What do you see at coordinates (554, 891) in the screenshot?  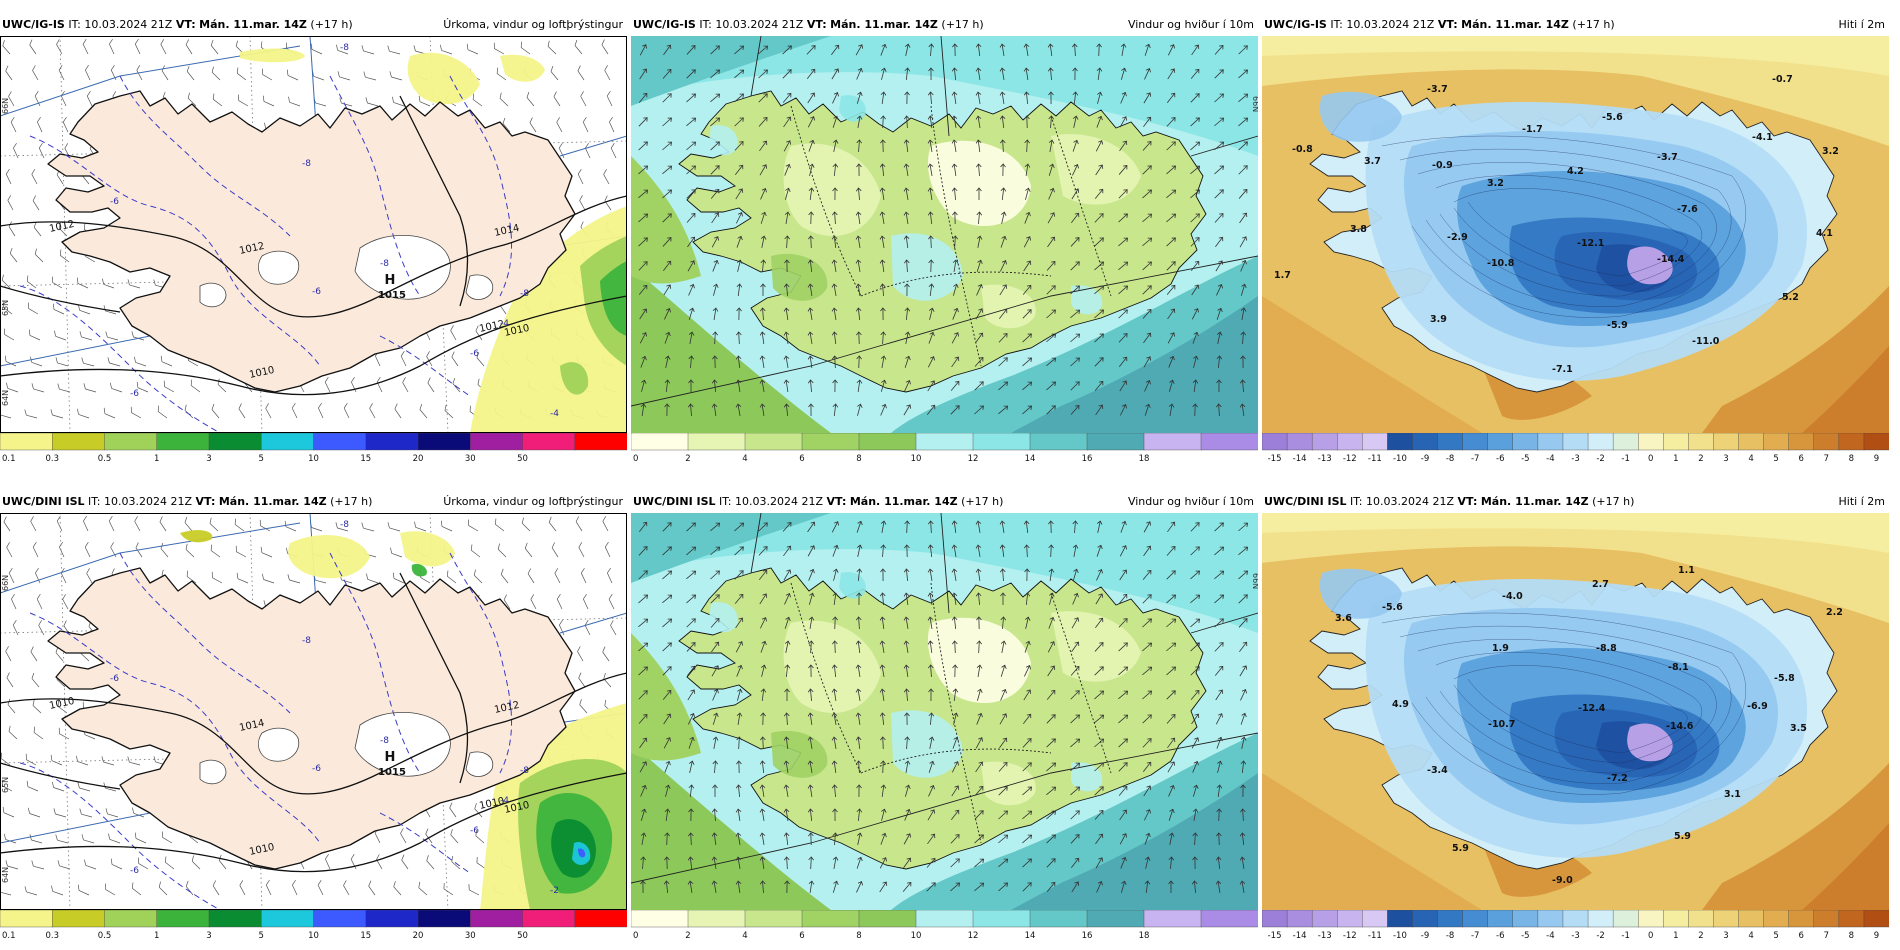 I see `temperature-contour-label: -2` at bounding box center [554, 891].